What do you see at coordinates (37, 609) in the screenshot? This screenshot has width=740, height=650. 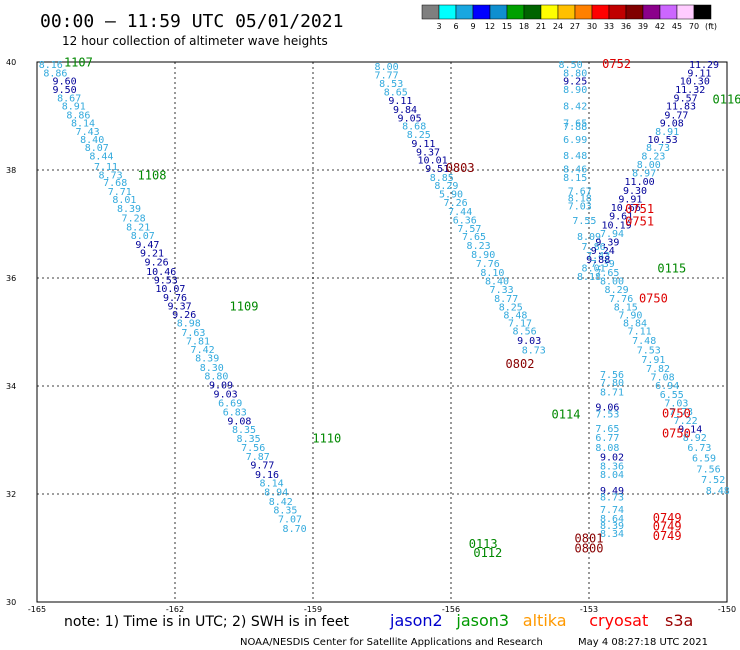 I see `x-tick-label: -165` at bounding box center [37, 609].